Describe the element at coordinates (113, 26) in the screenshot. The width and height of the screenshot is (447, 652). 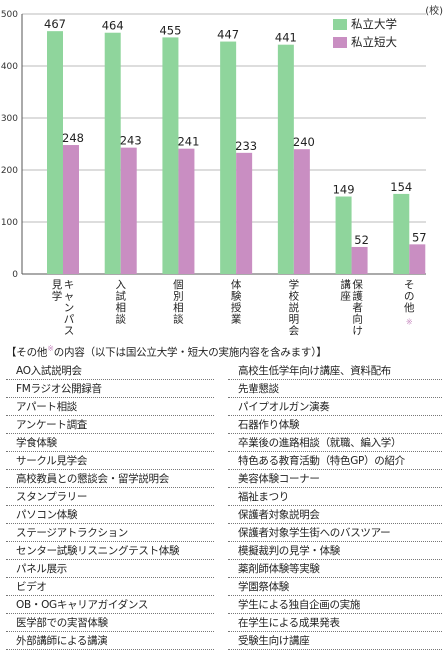
I see `data-label: 464` at that location.